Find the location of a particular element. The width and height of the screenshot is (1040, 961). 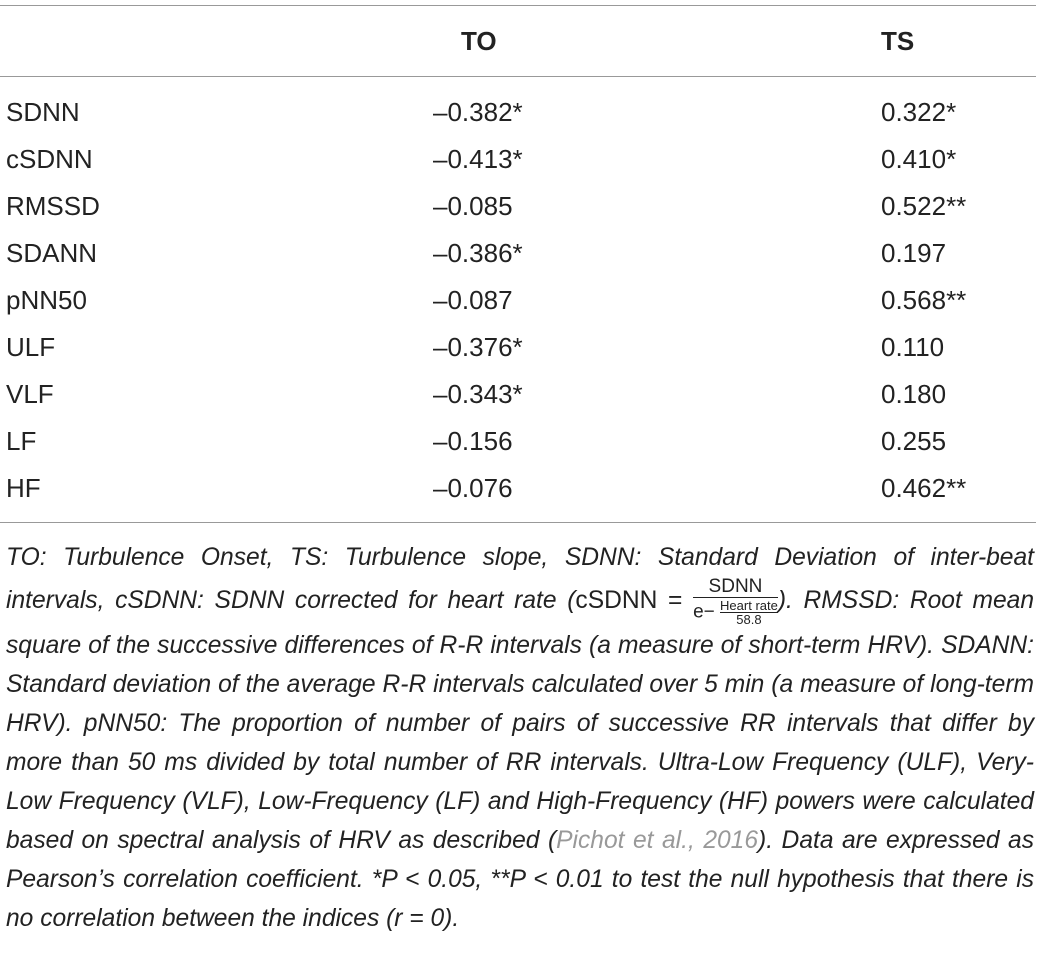

table-row: cSDNN –0.413* 0.410* is located at coordinates (518, 159).